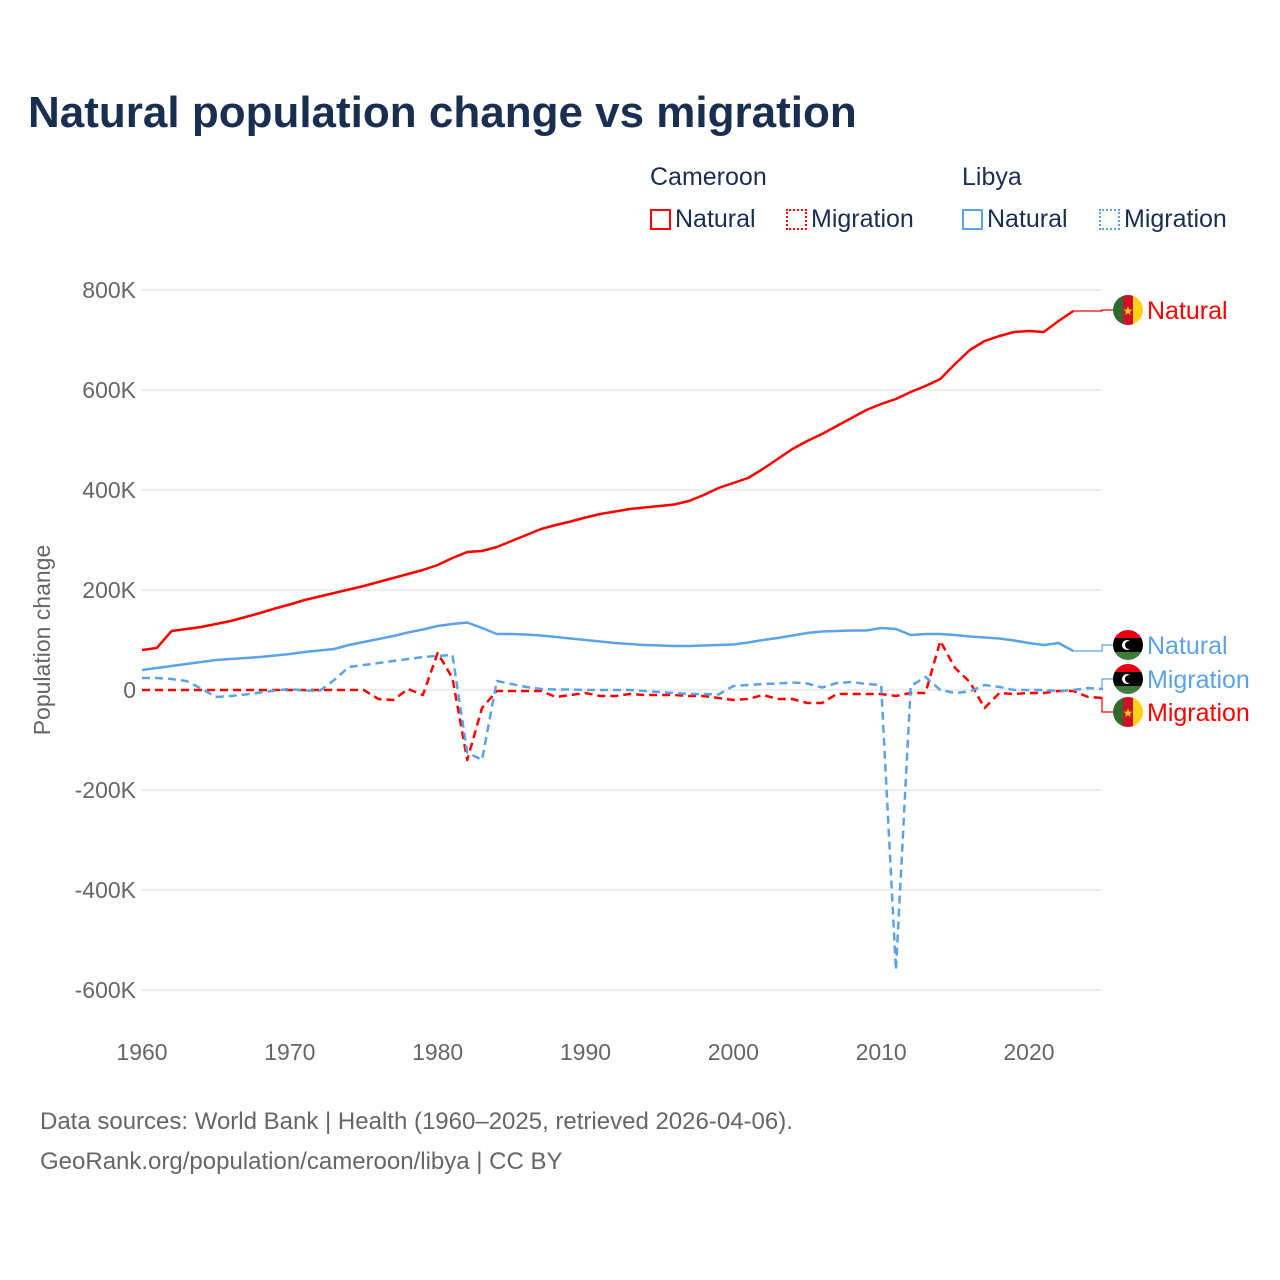  I want to click on x-tick-label: 1990, so click(585, 1052).